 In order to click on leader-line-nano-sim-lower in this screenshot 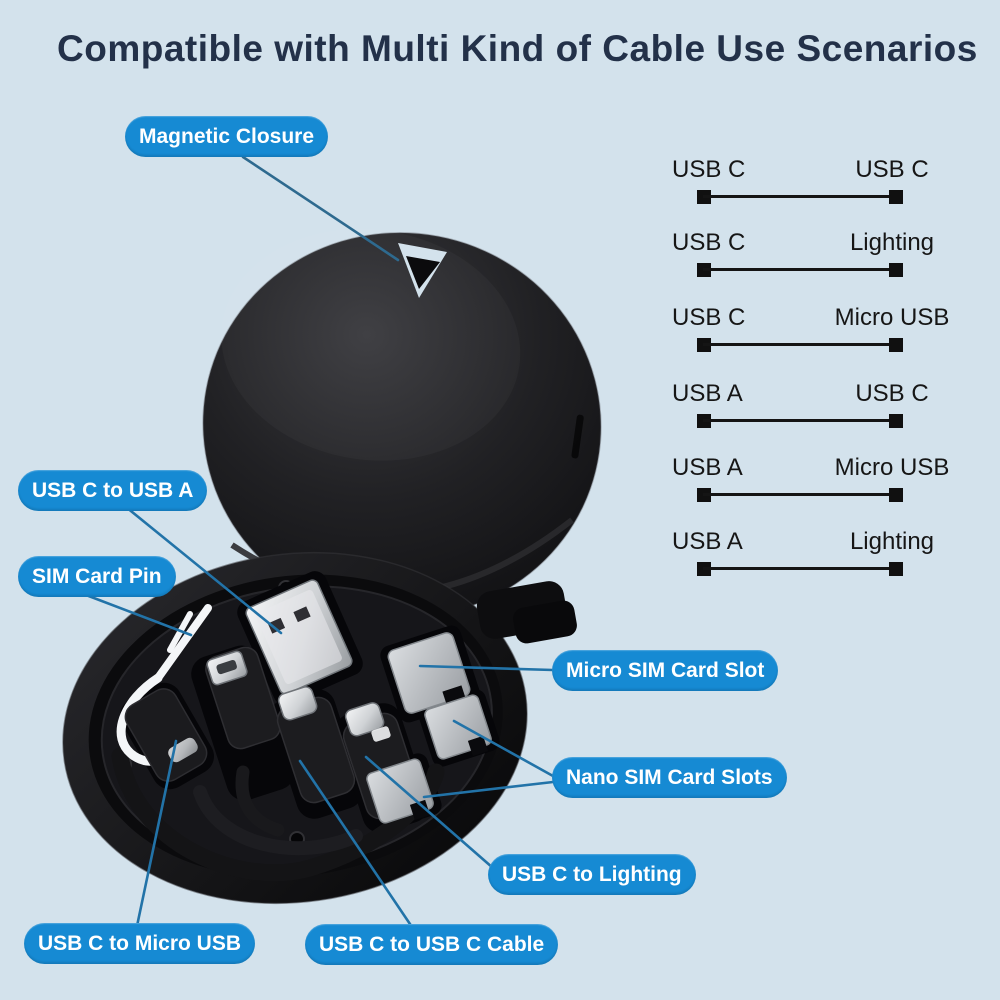, I will do `click(488, 789)`.